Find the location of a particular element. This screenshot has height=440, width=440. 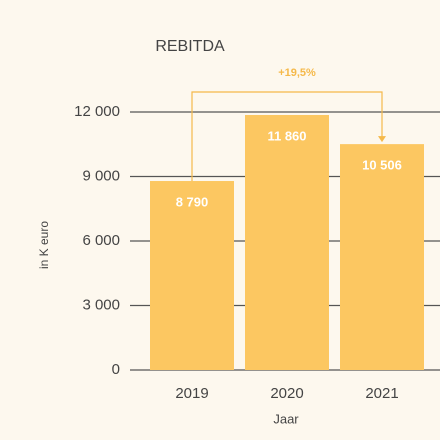

x-tick-label: 2020 is located at coordinates (286, 393).